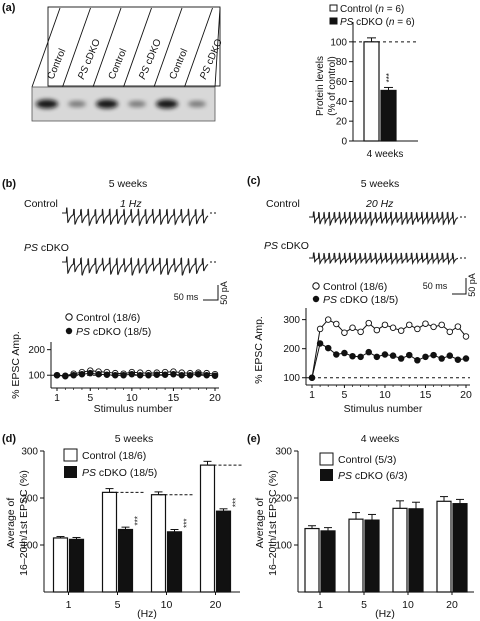 This screenshot has height=621, width=480. Describe the element at coordinates (344, 395) in the screenshot. I see `chart-c-x-tick-label: 5` at that location.